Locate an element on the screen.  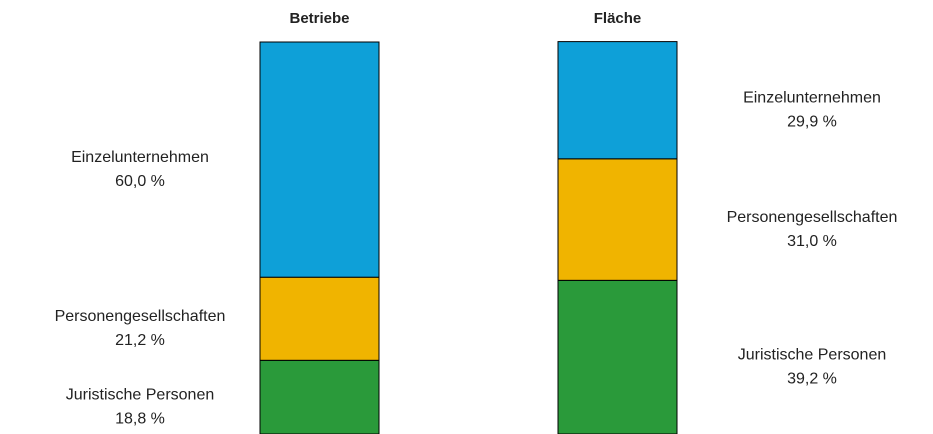
category-label: Fläche is located at coordinates (618, 18).